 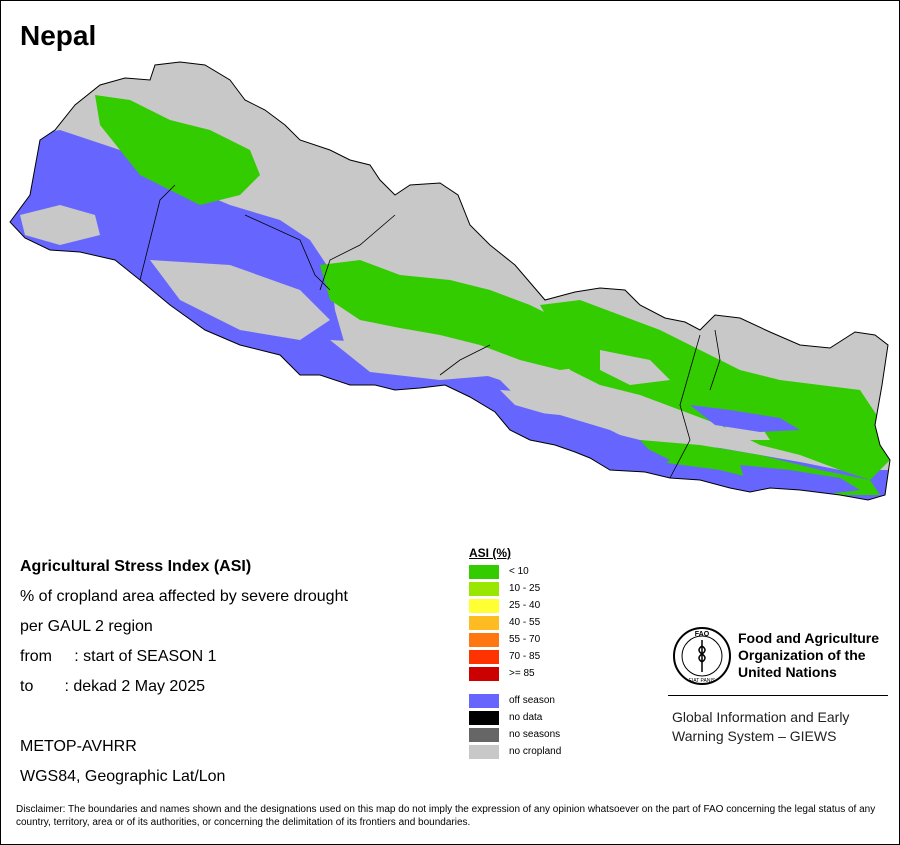 I want to click on legend-item: 55 - 70, so click(x=515, y=639).